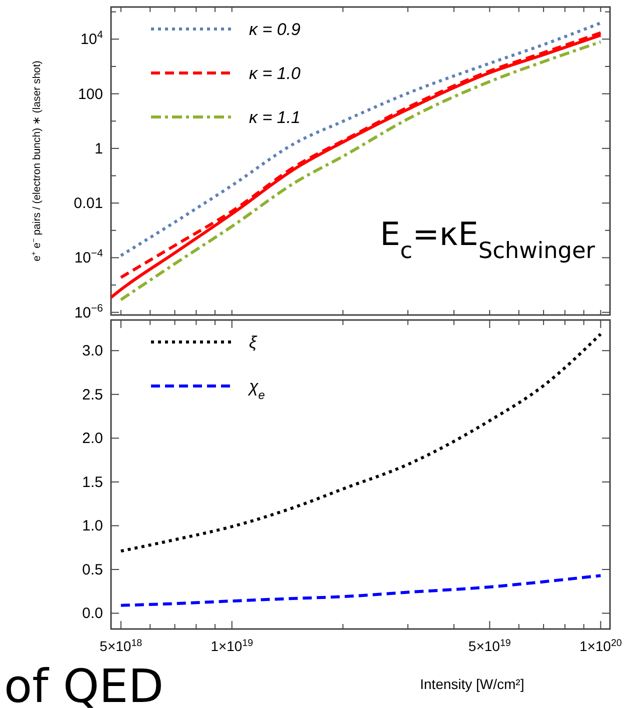 Image resolution: width=636 pixels, height=708 pixels. I want to click on legend-label: κ = 1.0, so click(275, 73).